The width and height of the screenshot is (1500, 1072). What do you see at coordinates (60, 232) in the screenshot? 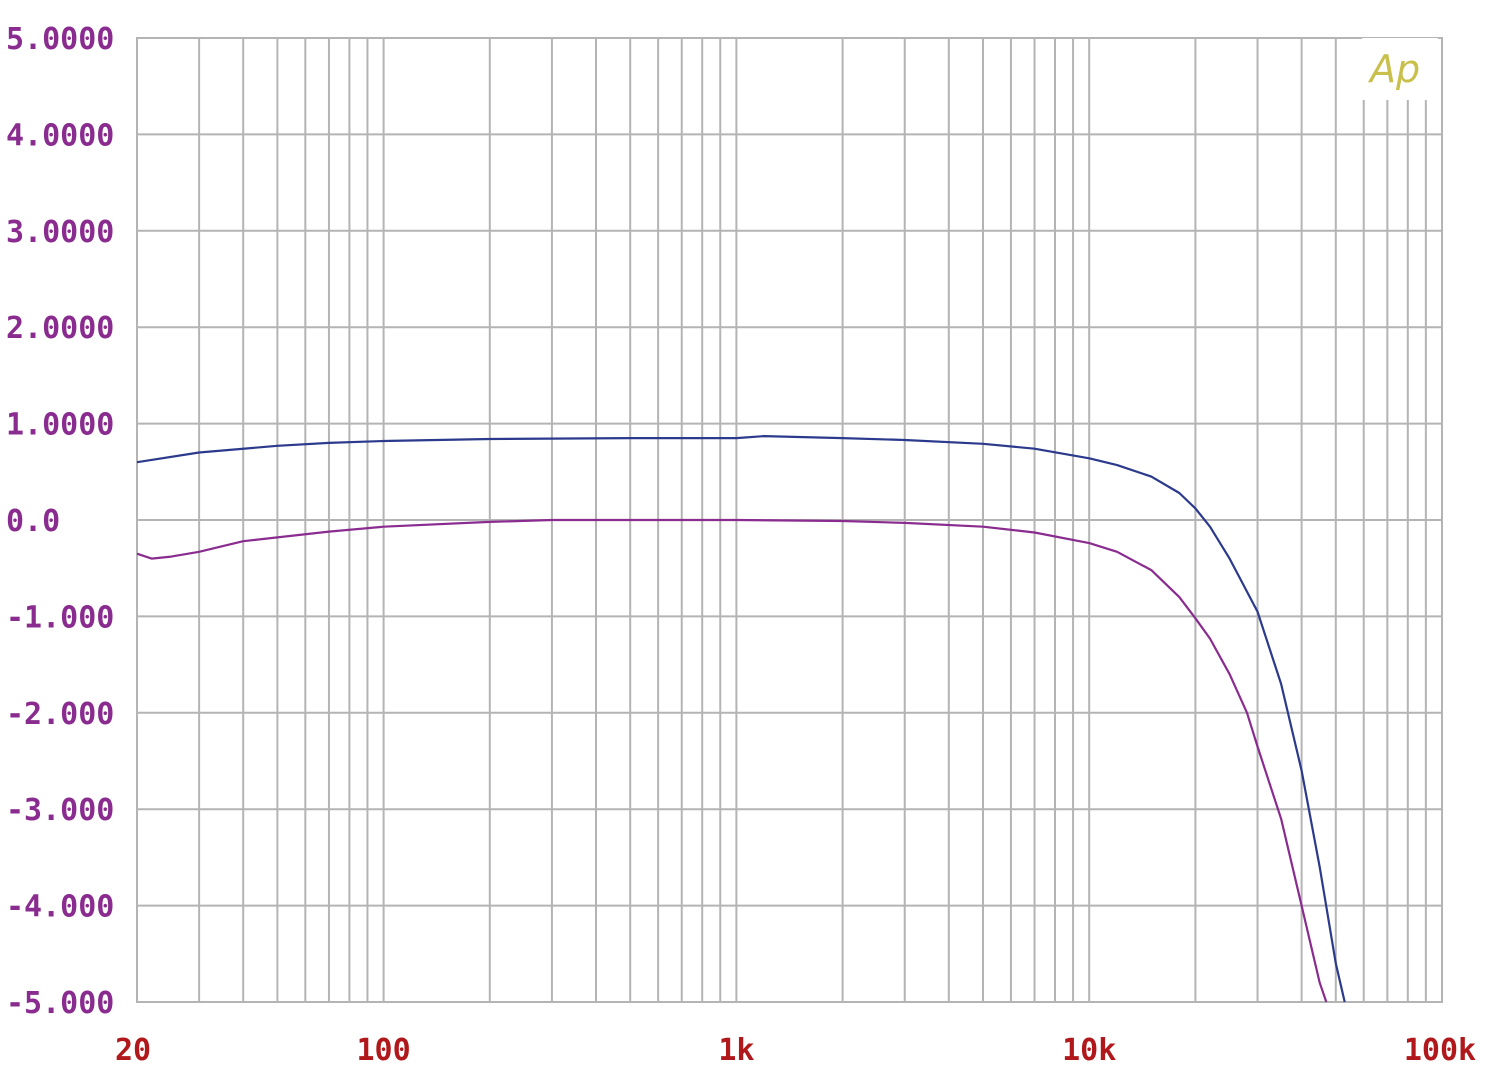
I see `y-tick-label: 3.0000` at bounding box center [60, 232].